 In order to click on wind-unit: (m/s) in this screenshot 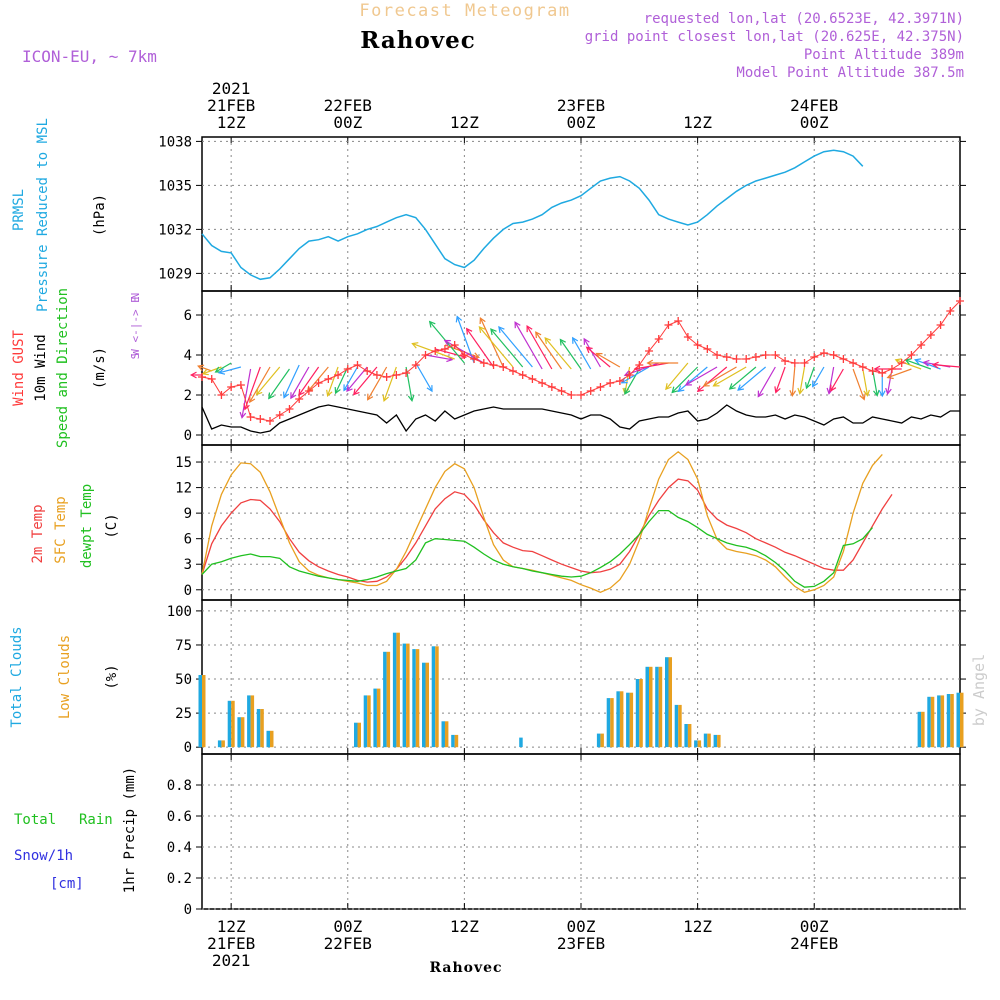, I will do `click(100, 368)`.